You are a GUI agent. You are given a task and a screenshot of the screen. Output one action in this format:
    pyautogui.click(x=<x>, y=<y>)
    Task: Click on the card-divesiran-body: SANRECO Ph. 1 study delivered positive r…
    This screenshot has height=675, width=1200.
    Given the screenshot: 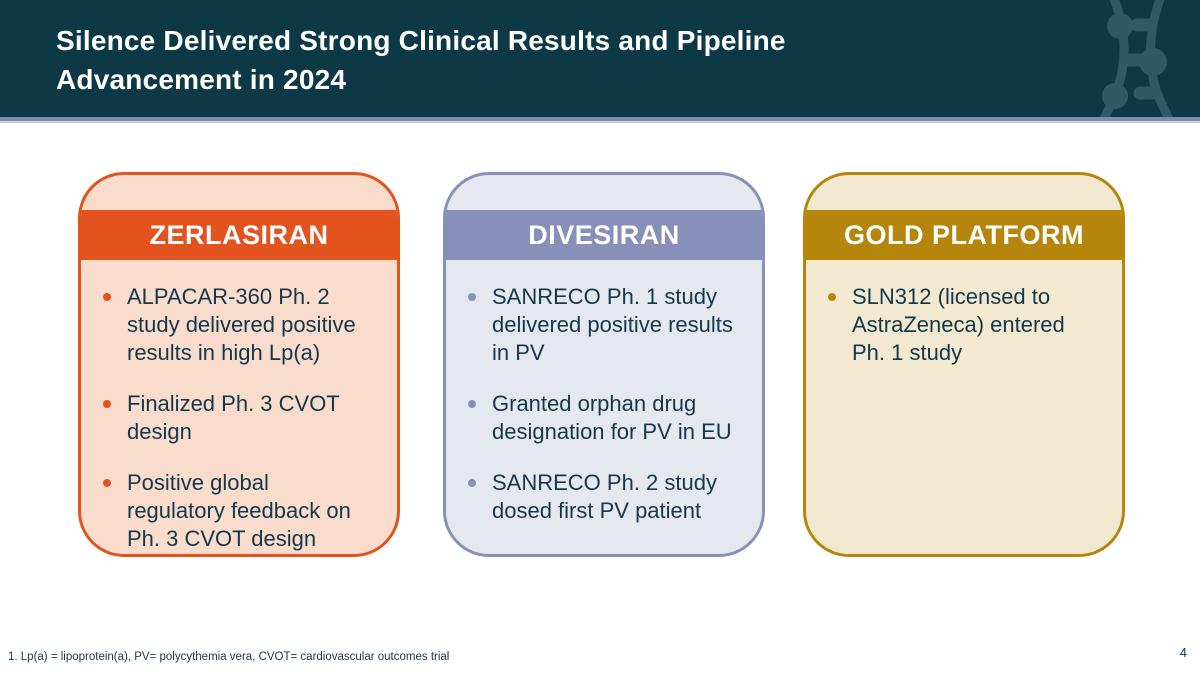 What is the action you would take?
    pyautogui.click(x=604, y=392)
    